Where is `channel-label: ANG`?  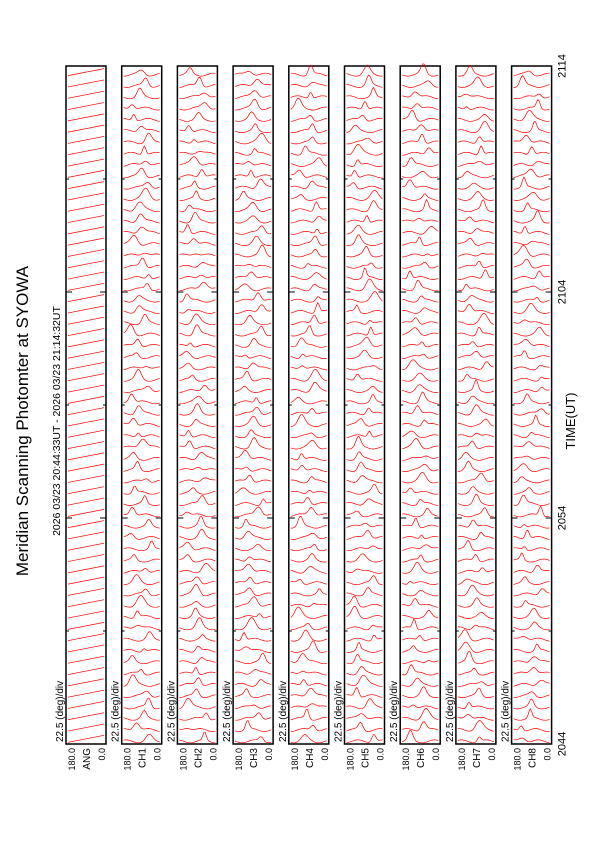
channel-label: ANG is located at coordinates (87, 759).